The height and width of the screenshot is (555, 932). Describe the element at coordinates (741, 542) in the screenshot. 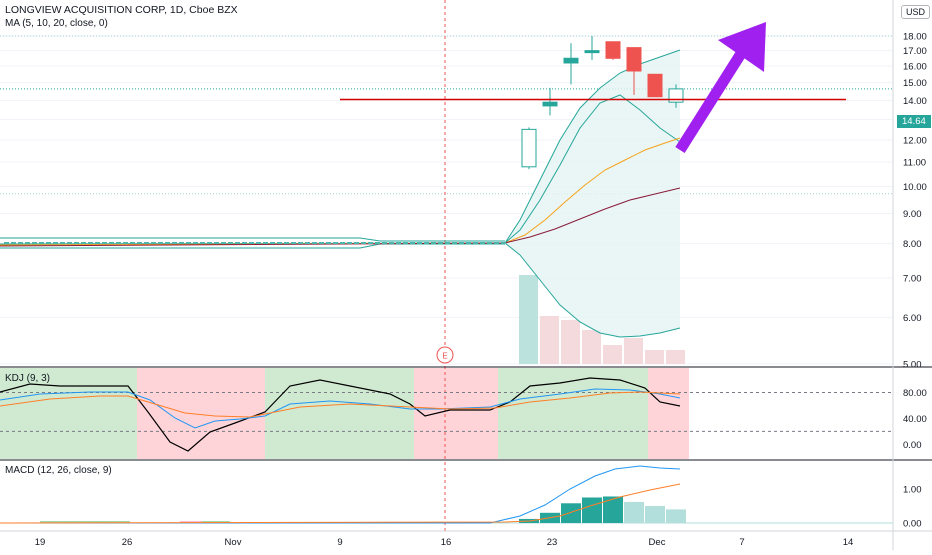

I see `x-tick-label: 7` at that location.